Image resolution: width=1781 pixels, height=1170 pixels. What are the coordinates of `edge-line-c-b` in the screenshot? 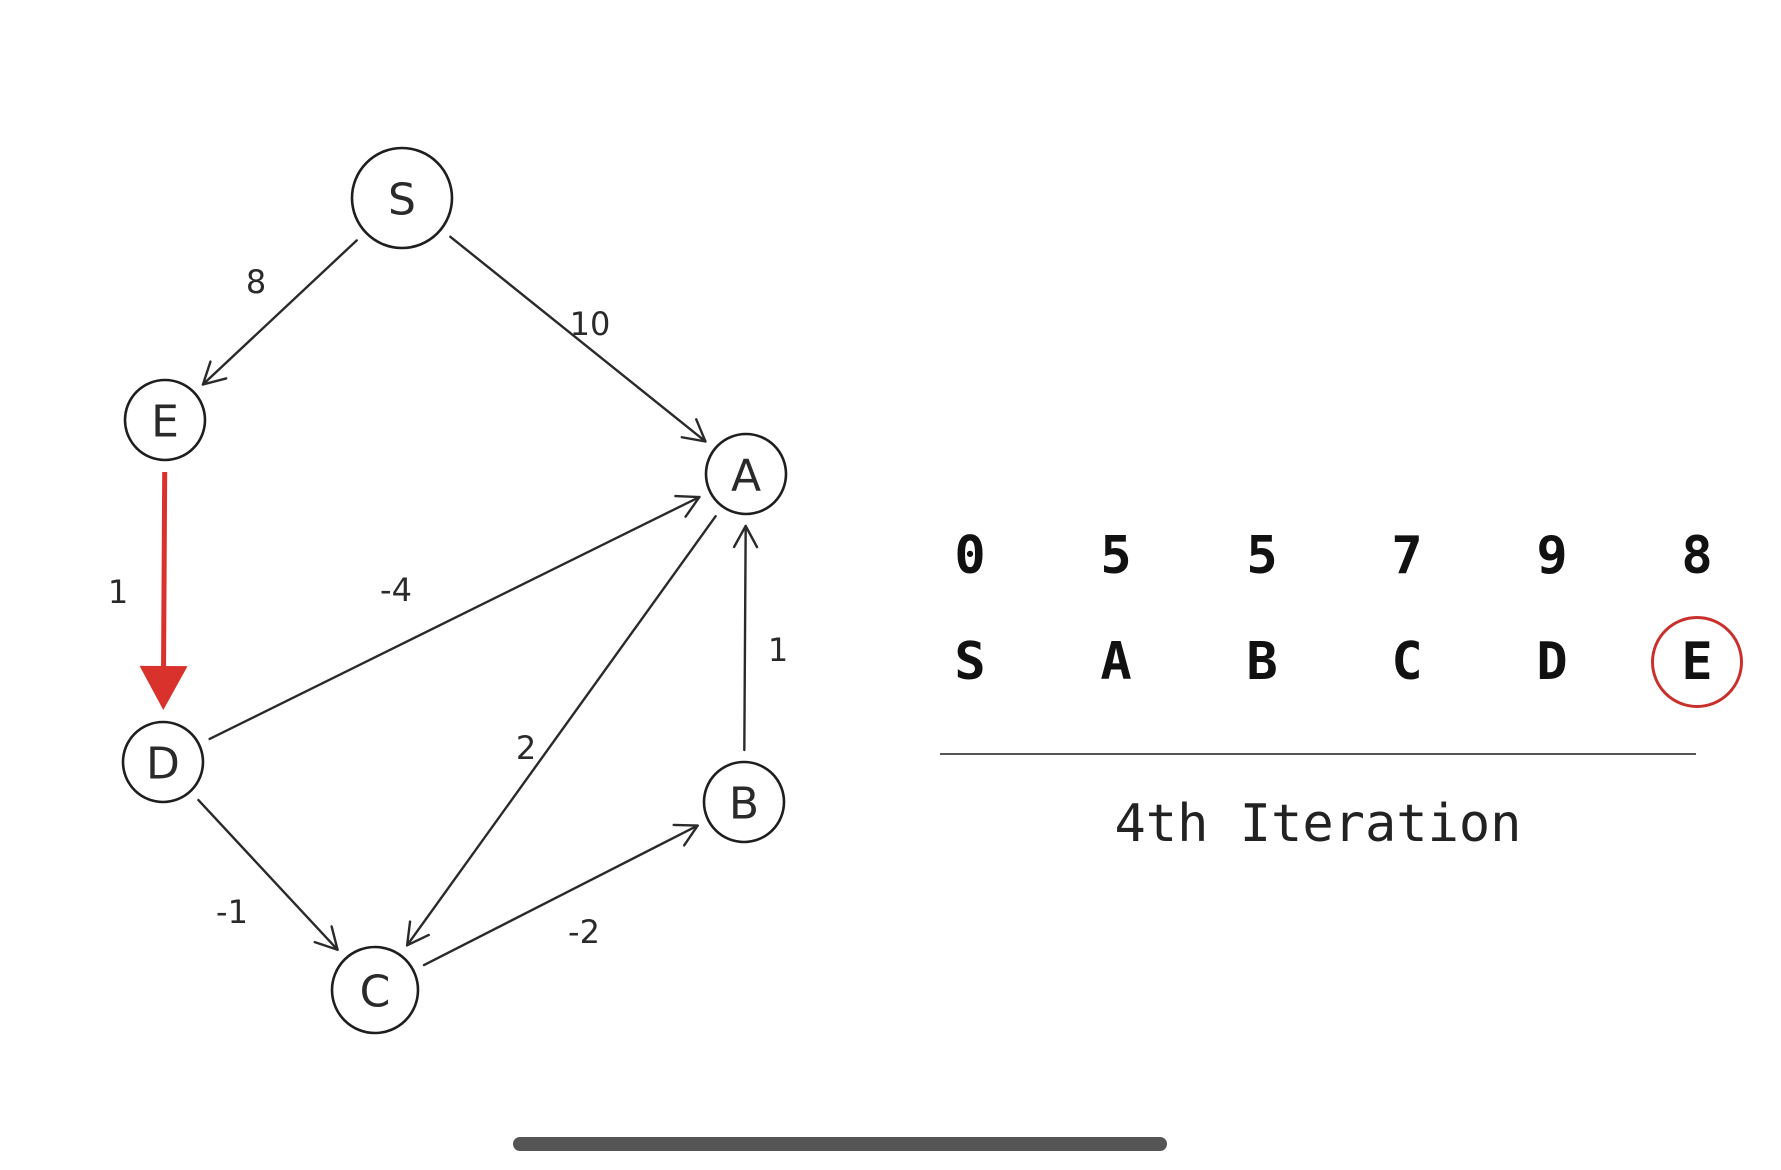 It's located at (560, 895).